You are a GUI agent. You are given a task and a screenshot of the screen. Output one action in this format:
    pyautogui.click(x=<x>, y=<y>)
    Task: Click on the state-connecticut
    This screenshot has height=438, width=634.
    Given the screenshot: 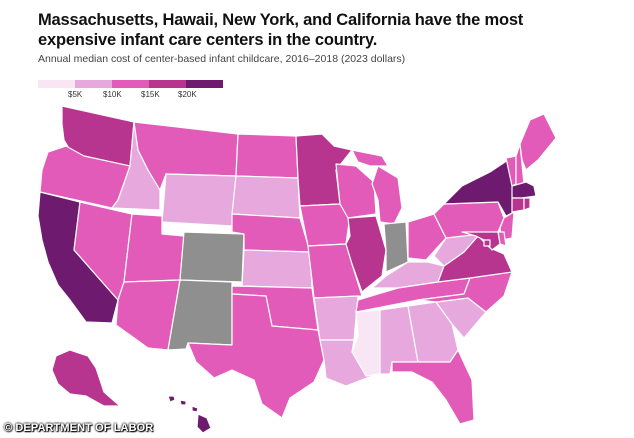 What is the action you would take?
    pyautogui.click(x=518, y=205)
    